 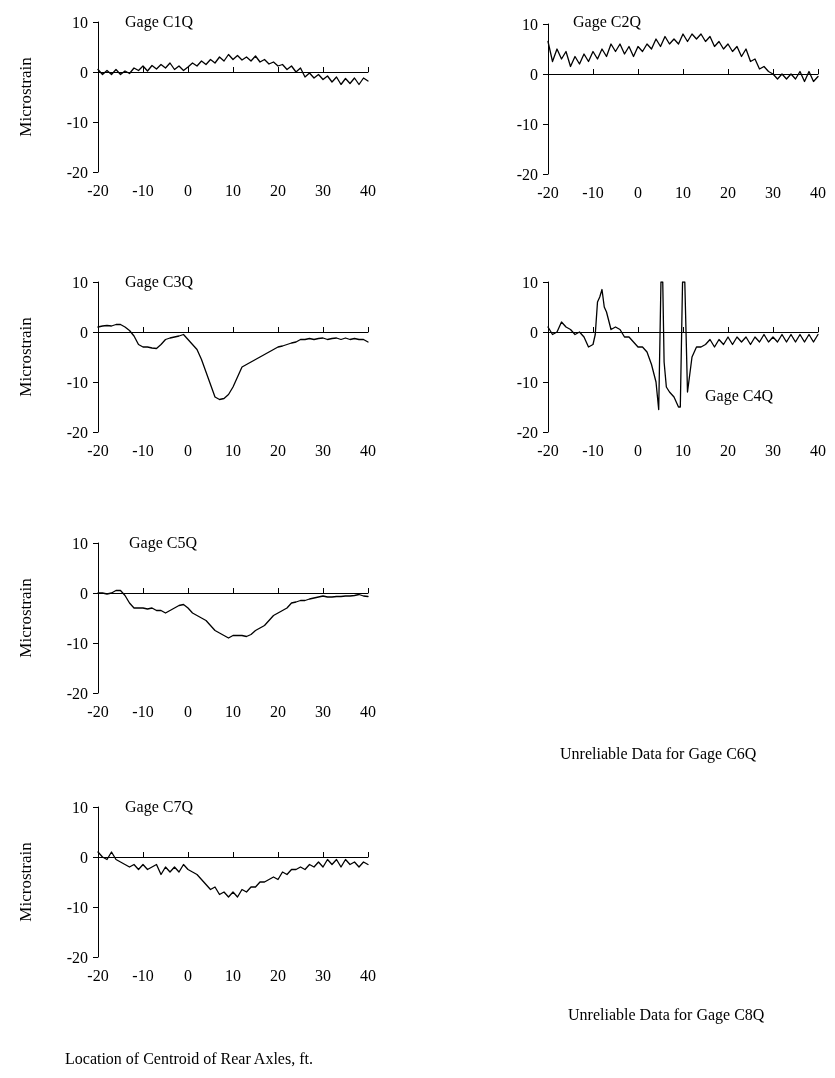 What do you see at coordinates (739, 395) in the screenshot?
I see `text: Gage C4Q` at bounding box center [739, 395].